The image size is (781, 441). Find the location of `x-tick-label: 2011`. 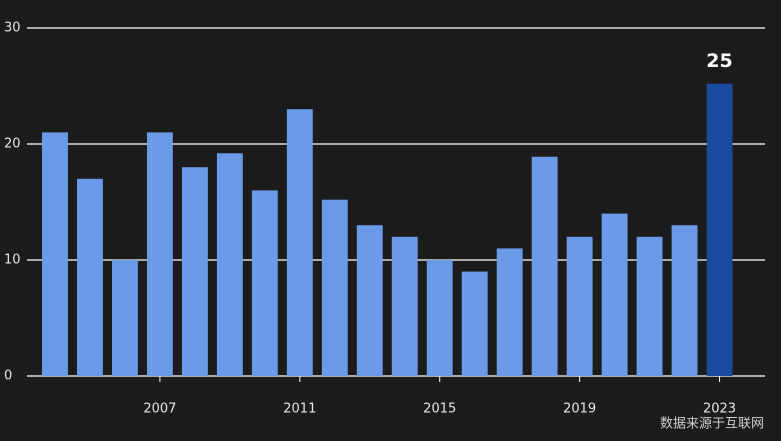

x-tick-label: 2011 is located at coordinates (299, 409).